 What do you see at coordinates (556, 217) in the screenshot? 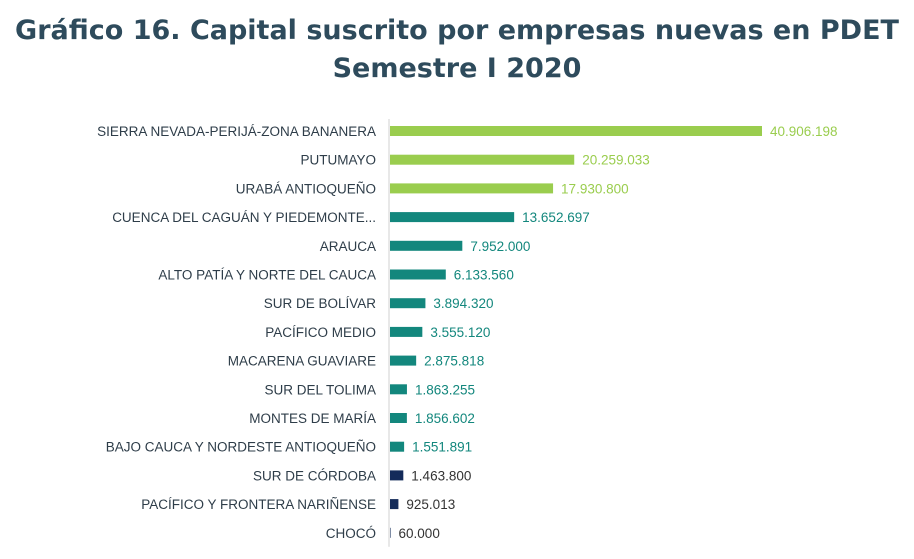
I see `data-label: 13.652.697` at bounding box center [556, 217].